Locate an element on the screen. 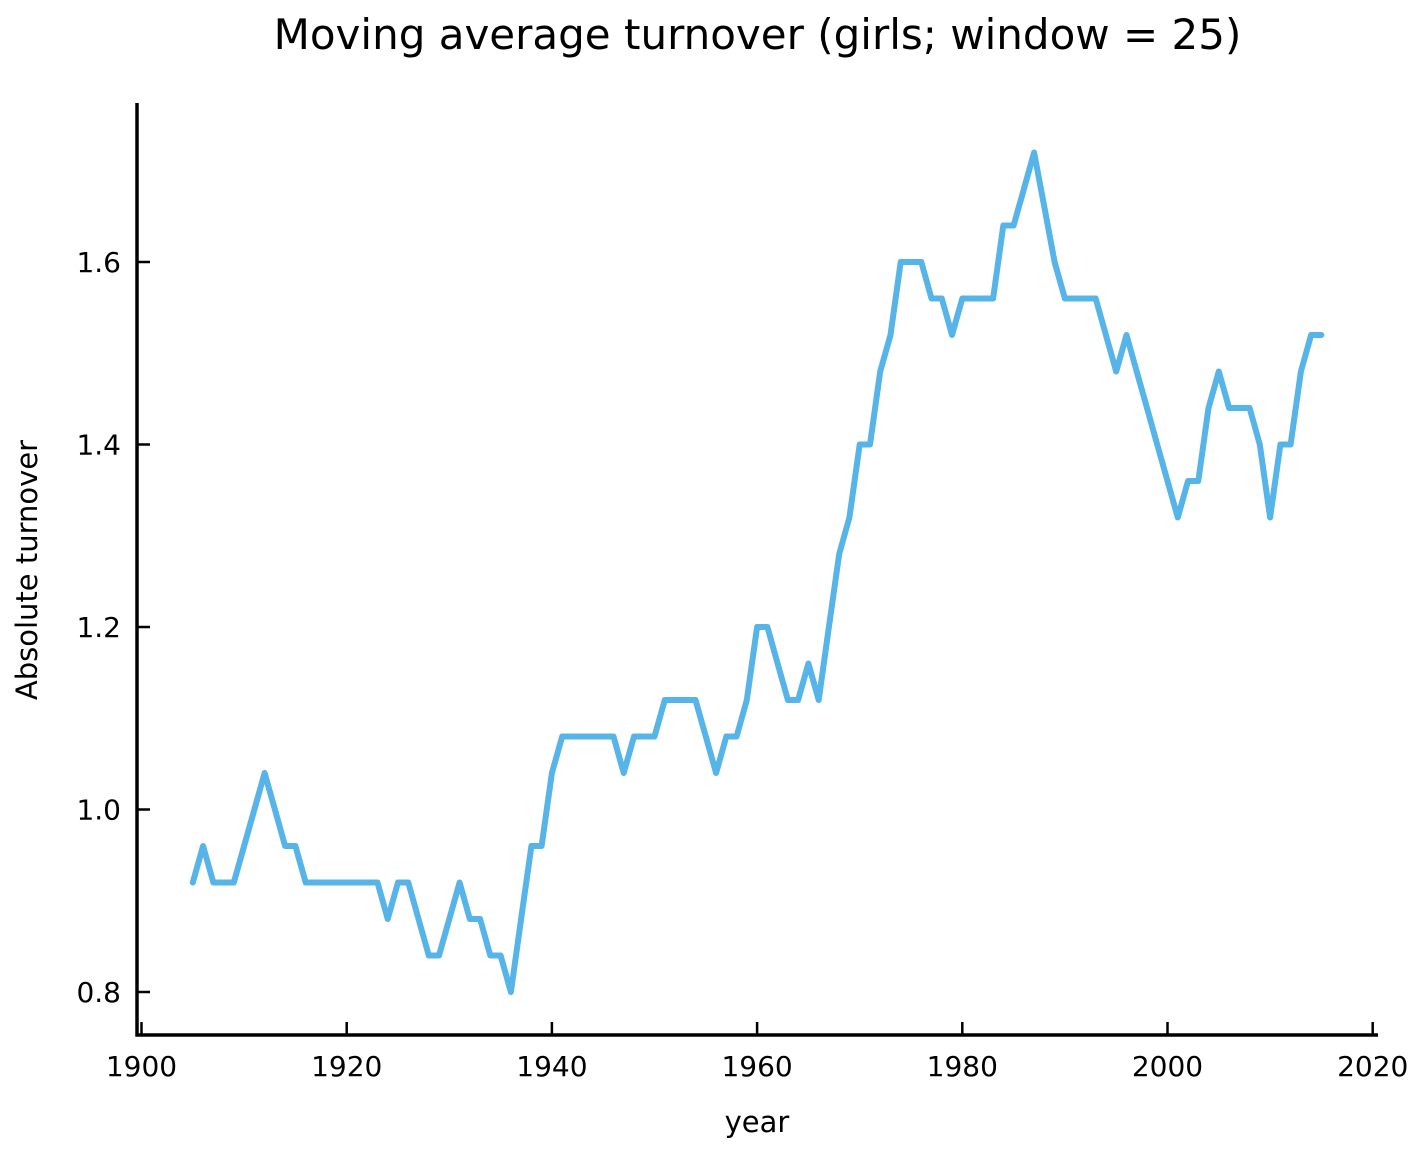  y-tick-label: 0.8 is located at coordinates (98, 992).